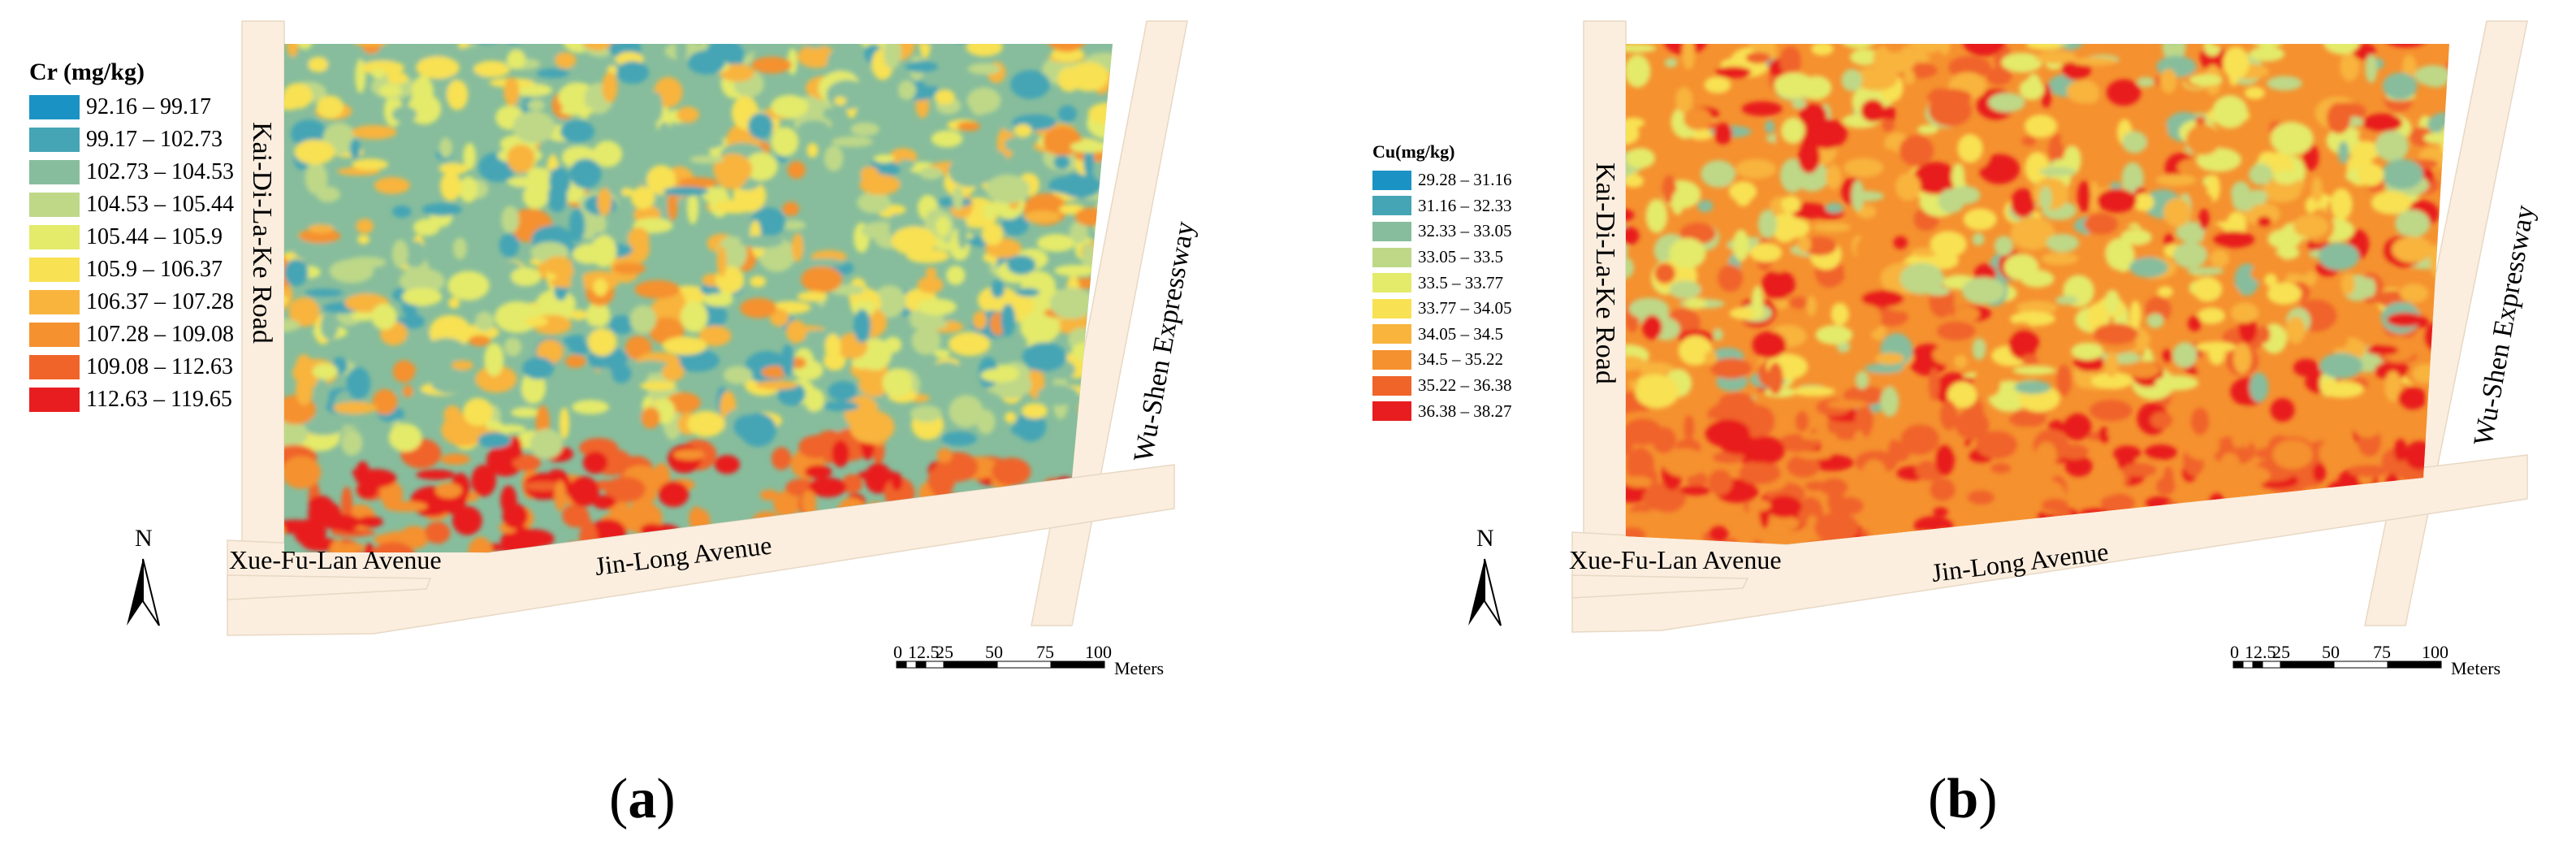 The width and height of the screenshot is (2576, 849). What do you see at coordinates (1461, 257) in the screenshot?
I see `legend-range-label: 33.05 – 33.5` at bounding box center [1461, 257].